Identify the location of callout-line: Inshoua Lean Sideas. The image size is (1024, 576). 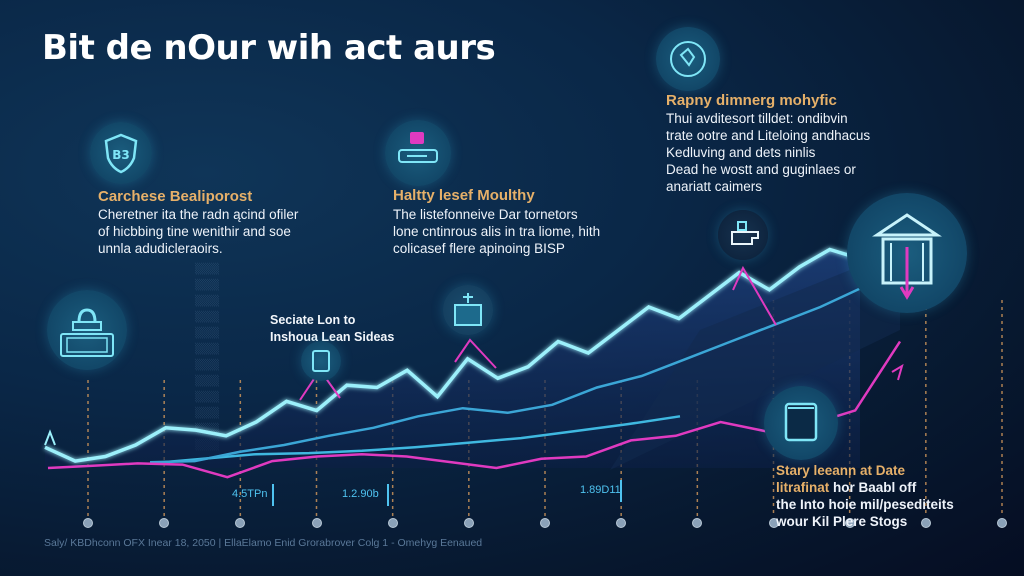
(332, 337).